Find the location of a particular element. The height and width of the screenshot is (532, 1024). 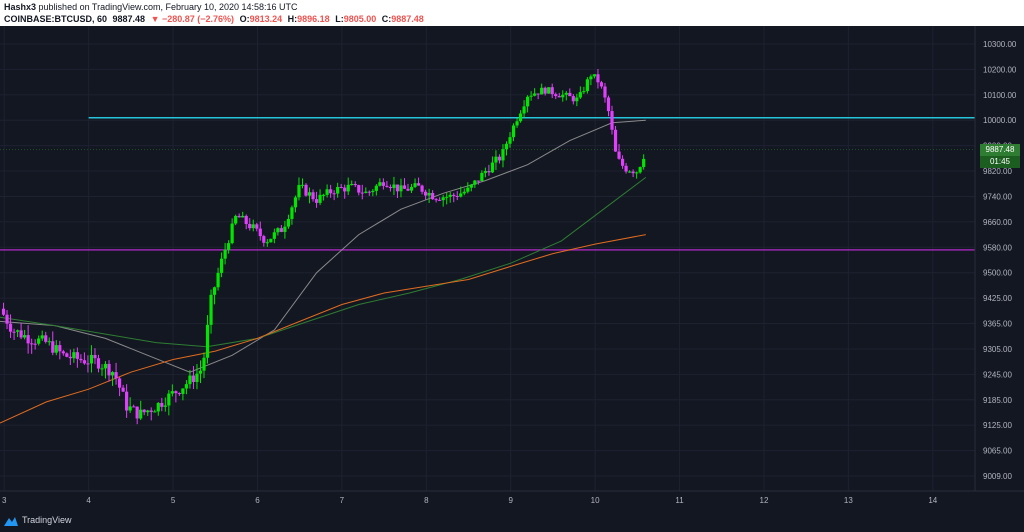

price-tick-label: 9009.00 is located at coordinates (997, 476).